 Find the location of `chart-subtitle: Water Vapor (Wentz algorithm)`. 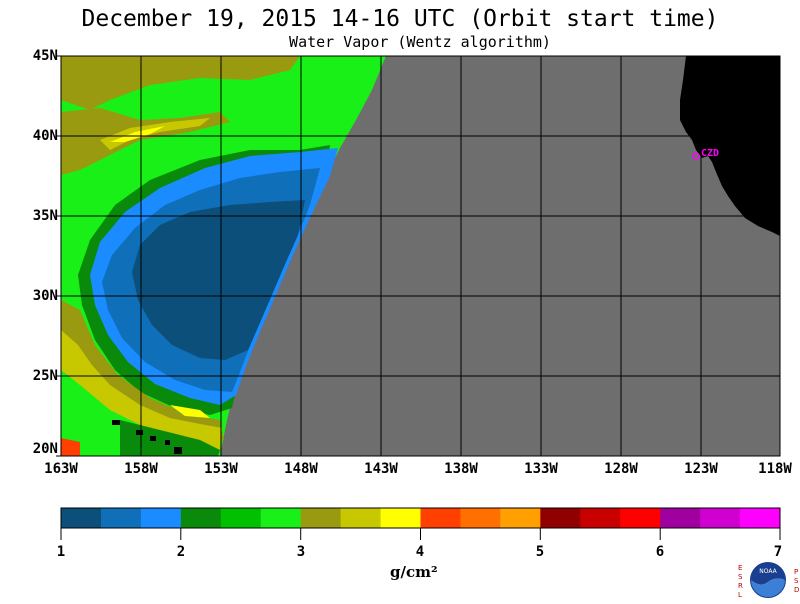

chart-subtitle: Water Vapor (Wentz algorithm) is located at coordinates (420, 42).